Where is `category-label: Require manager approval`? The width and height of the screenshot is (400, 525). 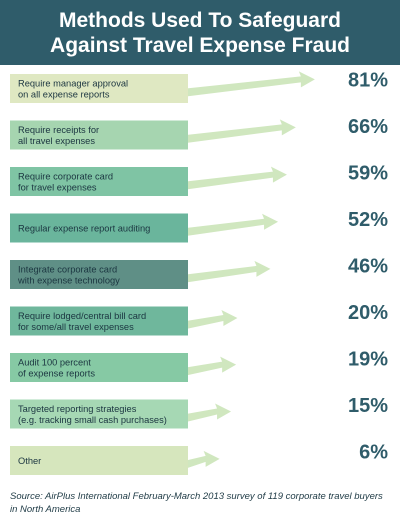 category-label: Require manager approval is located at coordinates (73, 84).